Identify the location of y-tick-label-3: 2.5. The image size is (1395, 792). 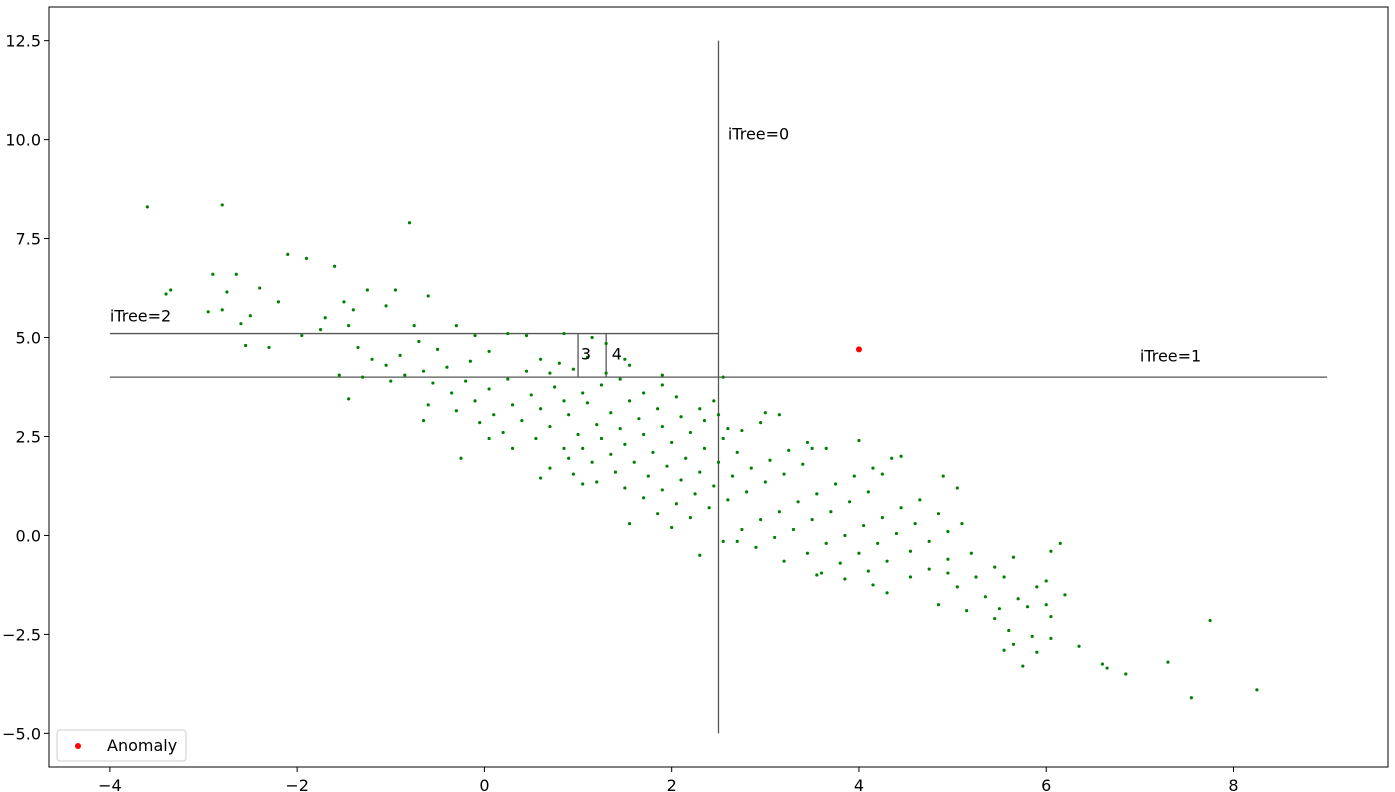
(28, 436).